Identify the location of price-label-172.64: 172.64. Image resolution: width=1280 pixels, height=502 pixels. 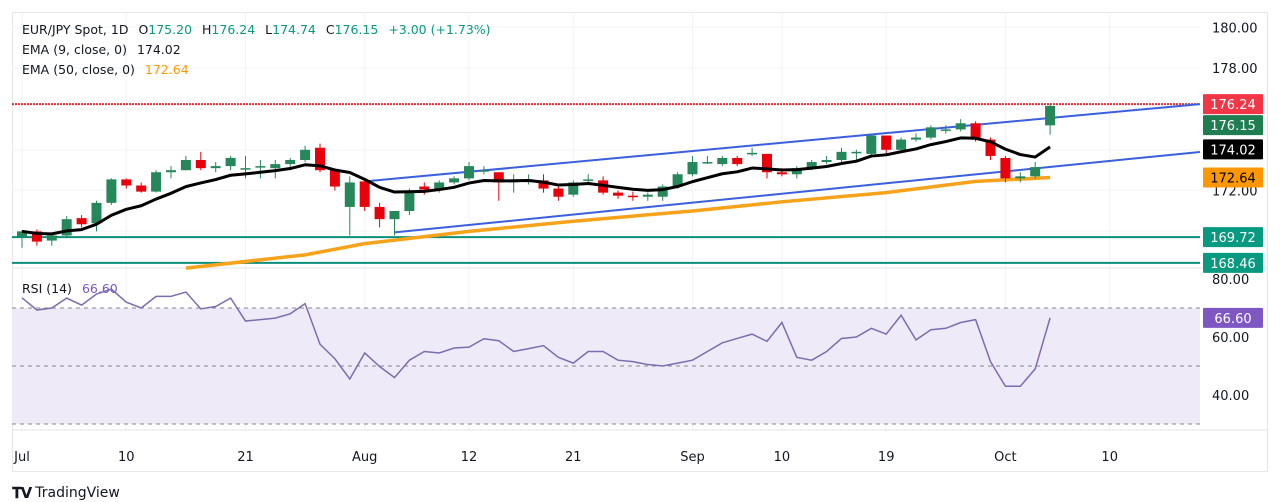
(1233, 177).